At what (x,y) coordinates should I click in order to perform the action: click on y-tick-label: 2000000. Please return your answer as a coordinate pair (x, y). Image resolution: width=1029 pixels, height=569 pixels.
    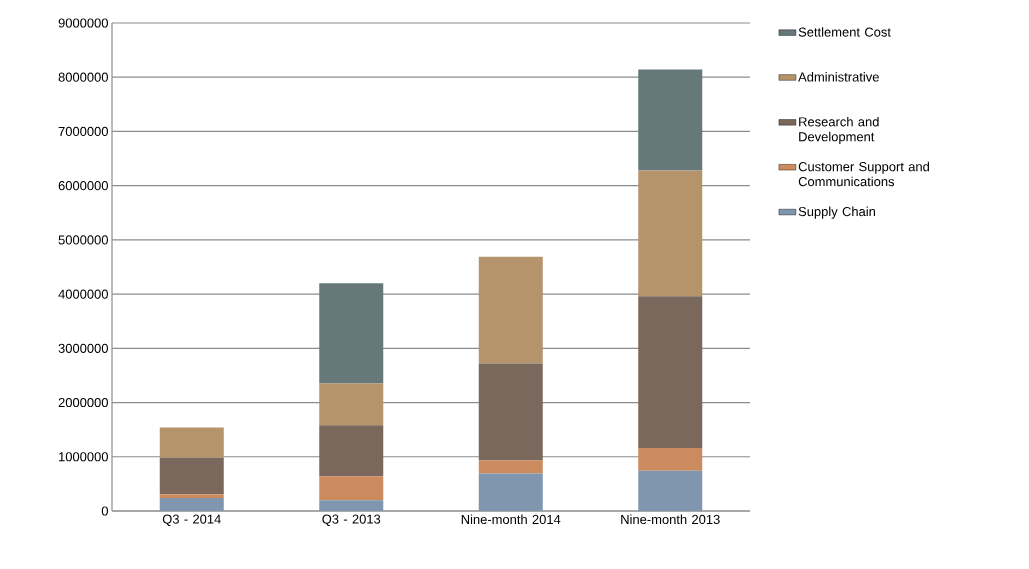
    Looking at the image, I should click on (83, 402).